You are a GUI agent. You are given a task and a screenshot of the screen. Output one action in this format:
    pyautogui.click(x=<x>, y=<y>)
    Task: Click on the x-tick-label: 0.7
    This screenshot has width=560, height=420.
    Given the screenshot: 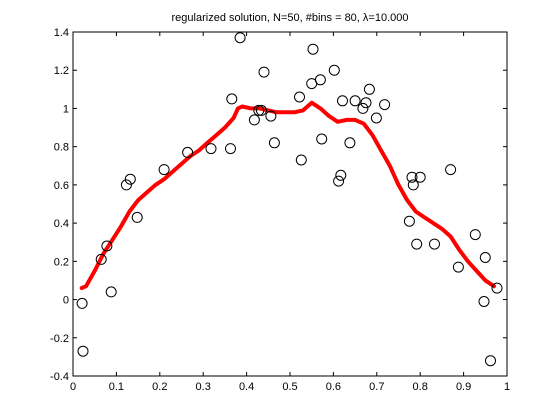 What is the action you would take?
    pyautogui.click(x=376, y=387)
    